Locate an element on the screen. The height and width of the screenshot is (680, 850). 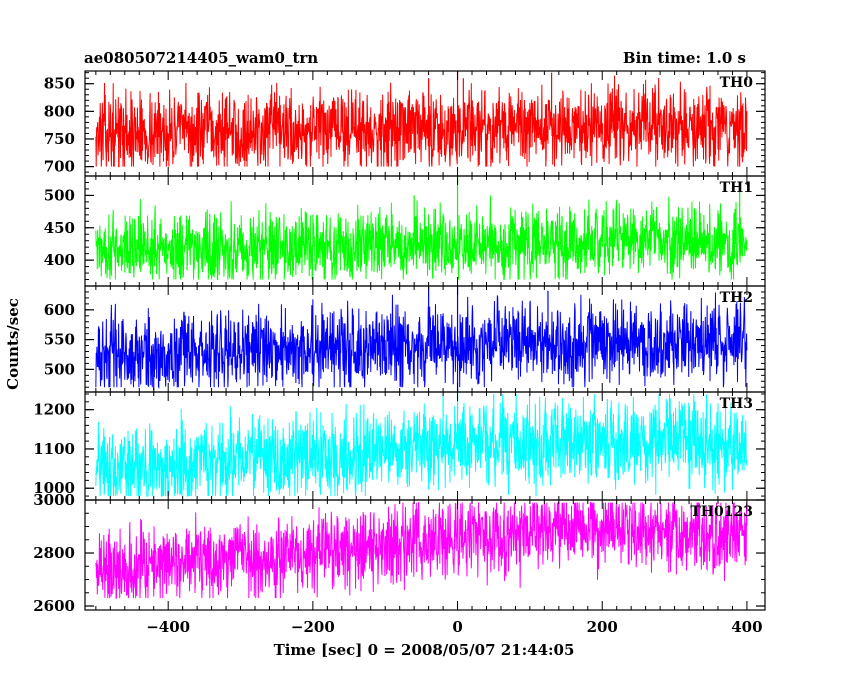
x-tick-label: −200 is located at coordinates (313, 627).